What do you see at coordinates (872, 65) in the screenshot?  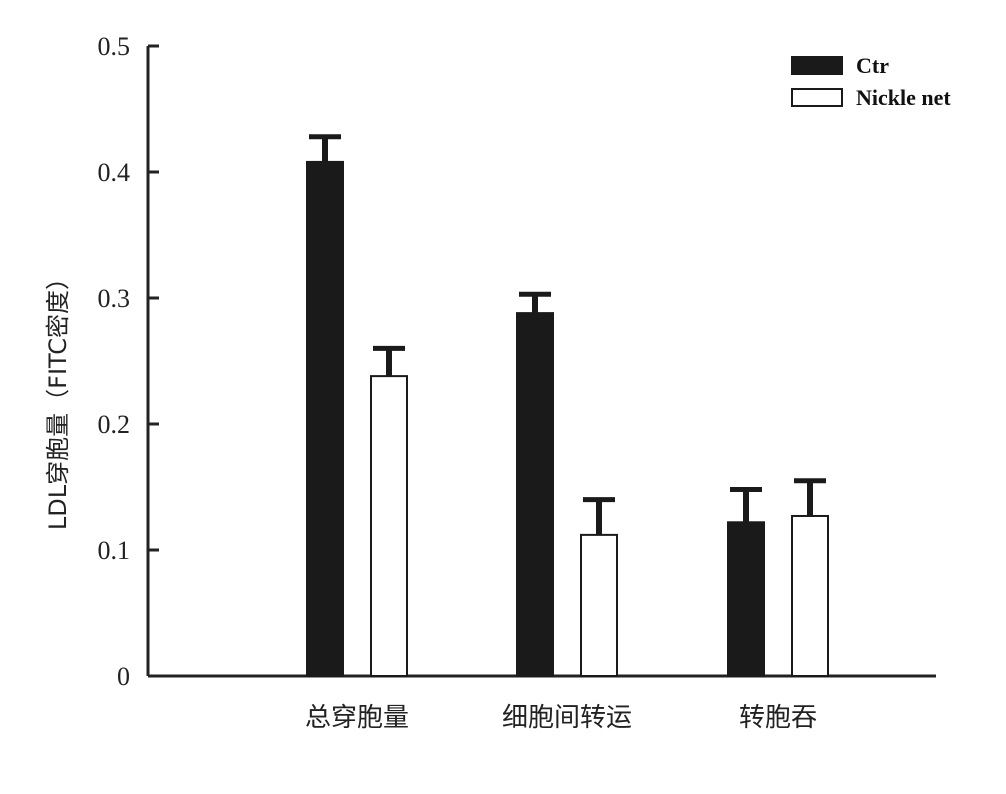 I see `legend-label: Ctr` at bounding box center [872, 65].